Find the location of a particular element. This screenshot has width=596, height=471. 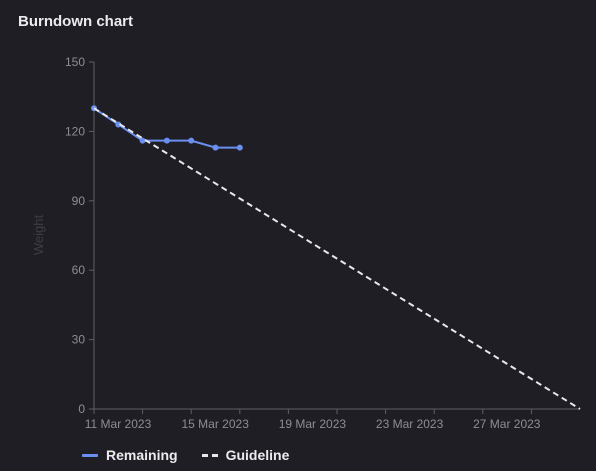

x-tick-label: 15 Mar 2023 is located at coordinates (216, 424).